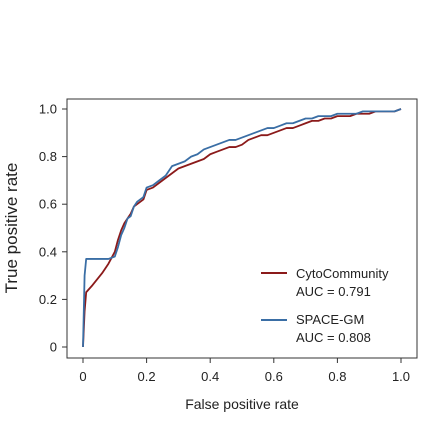 The width and height of the screenshot is (426, 434). Describe the element at coordinates (48, 156) in the screenshot. I see `y-tick-label: 0.8` at that location.